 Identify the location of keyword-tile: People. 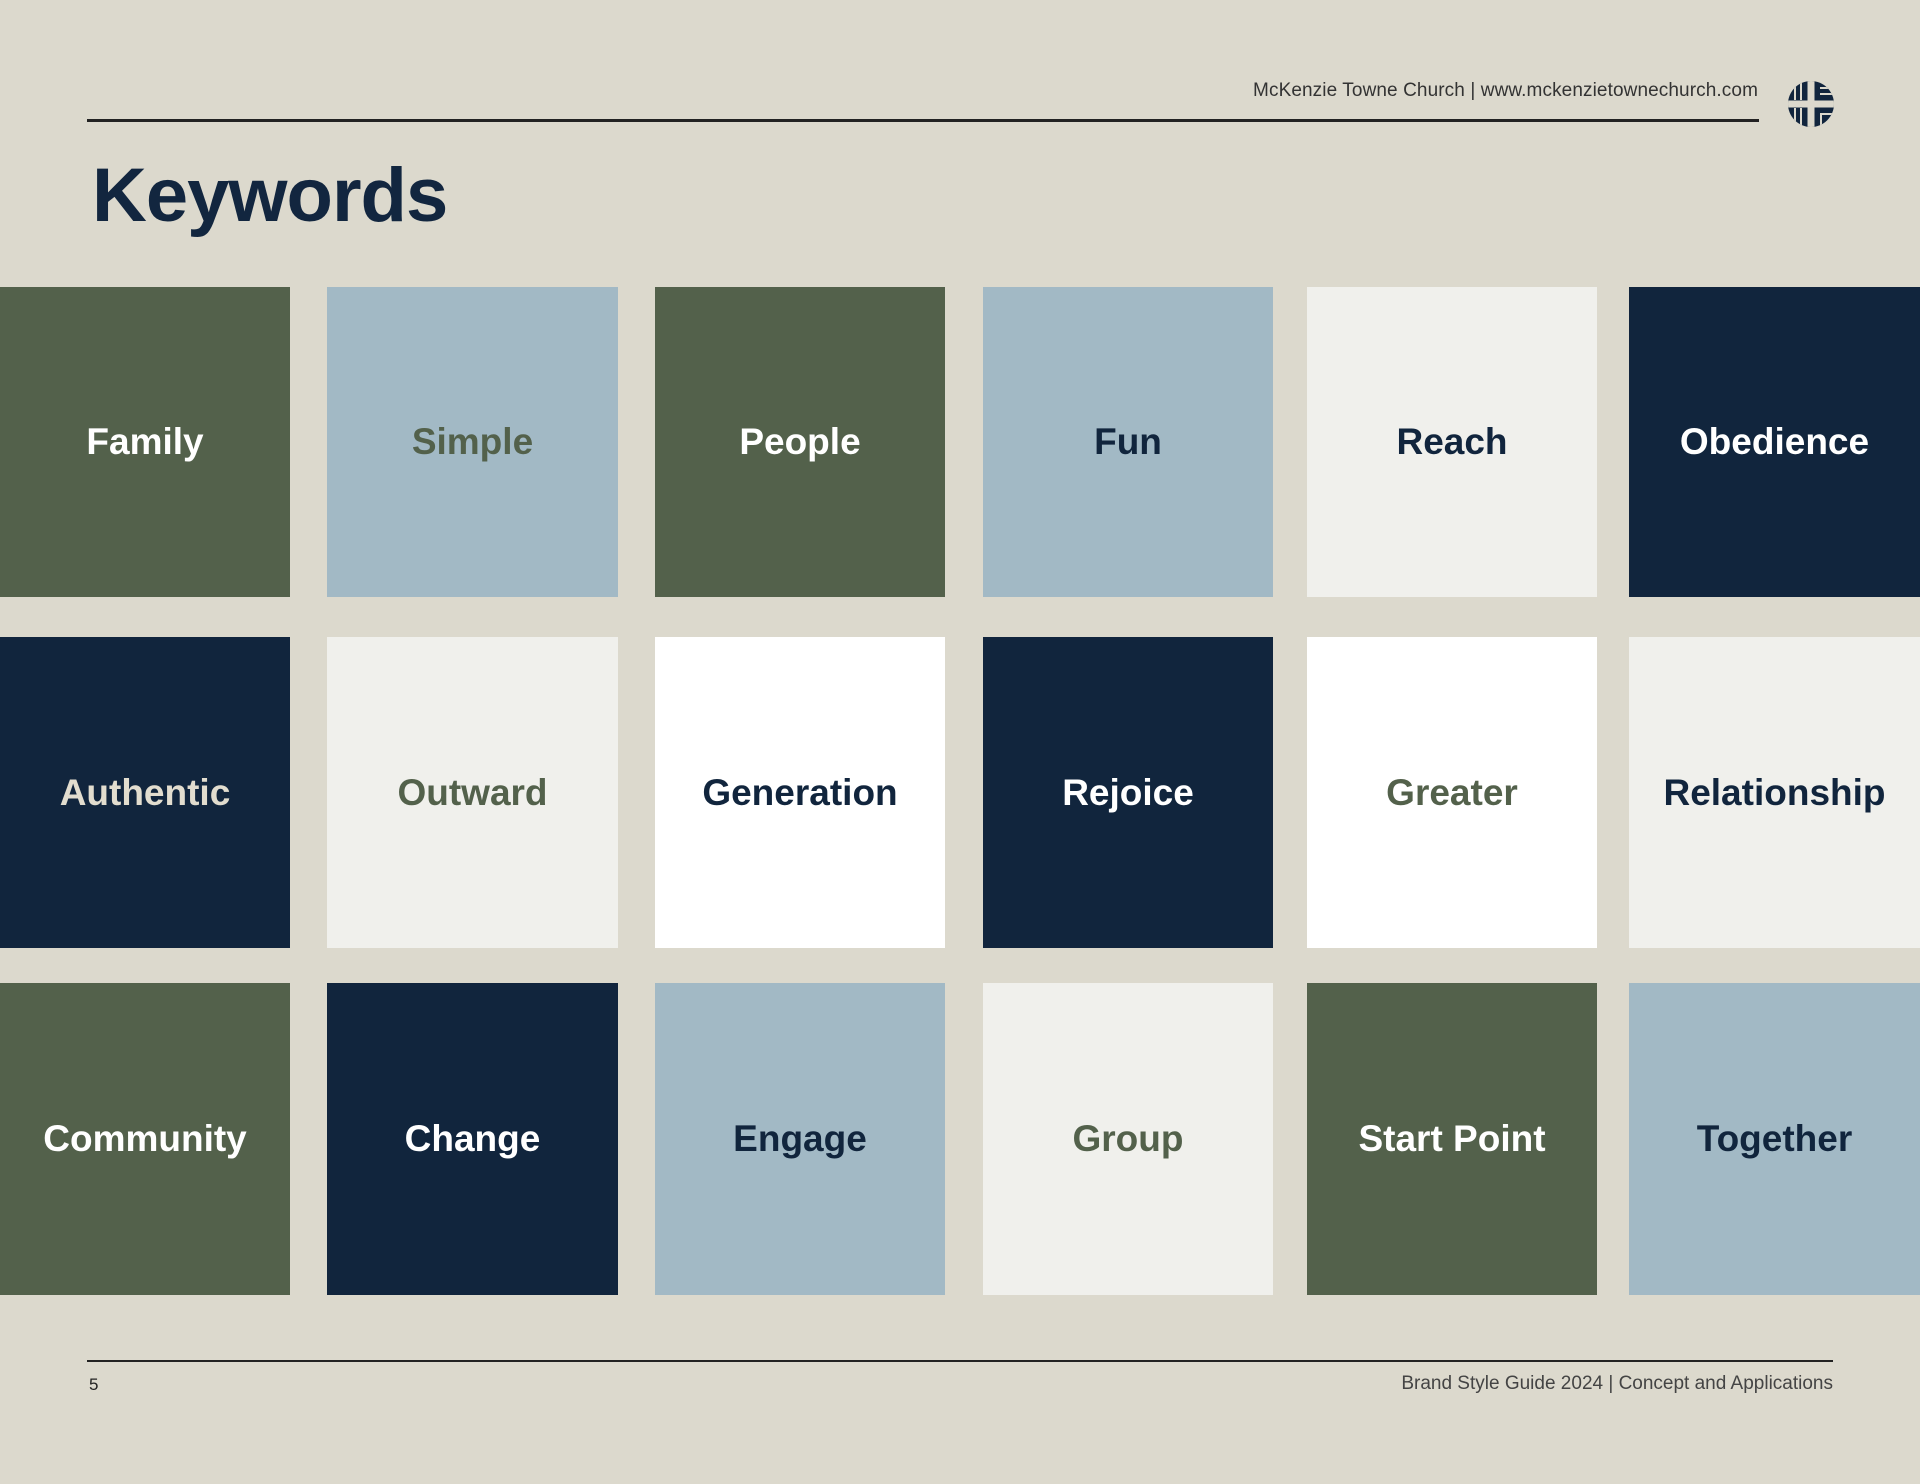
(800, 442).